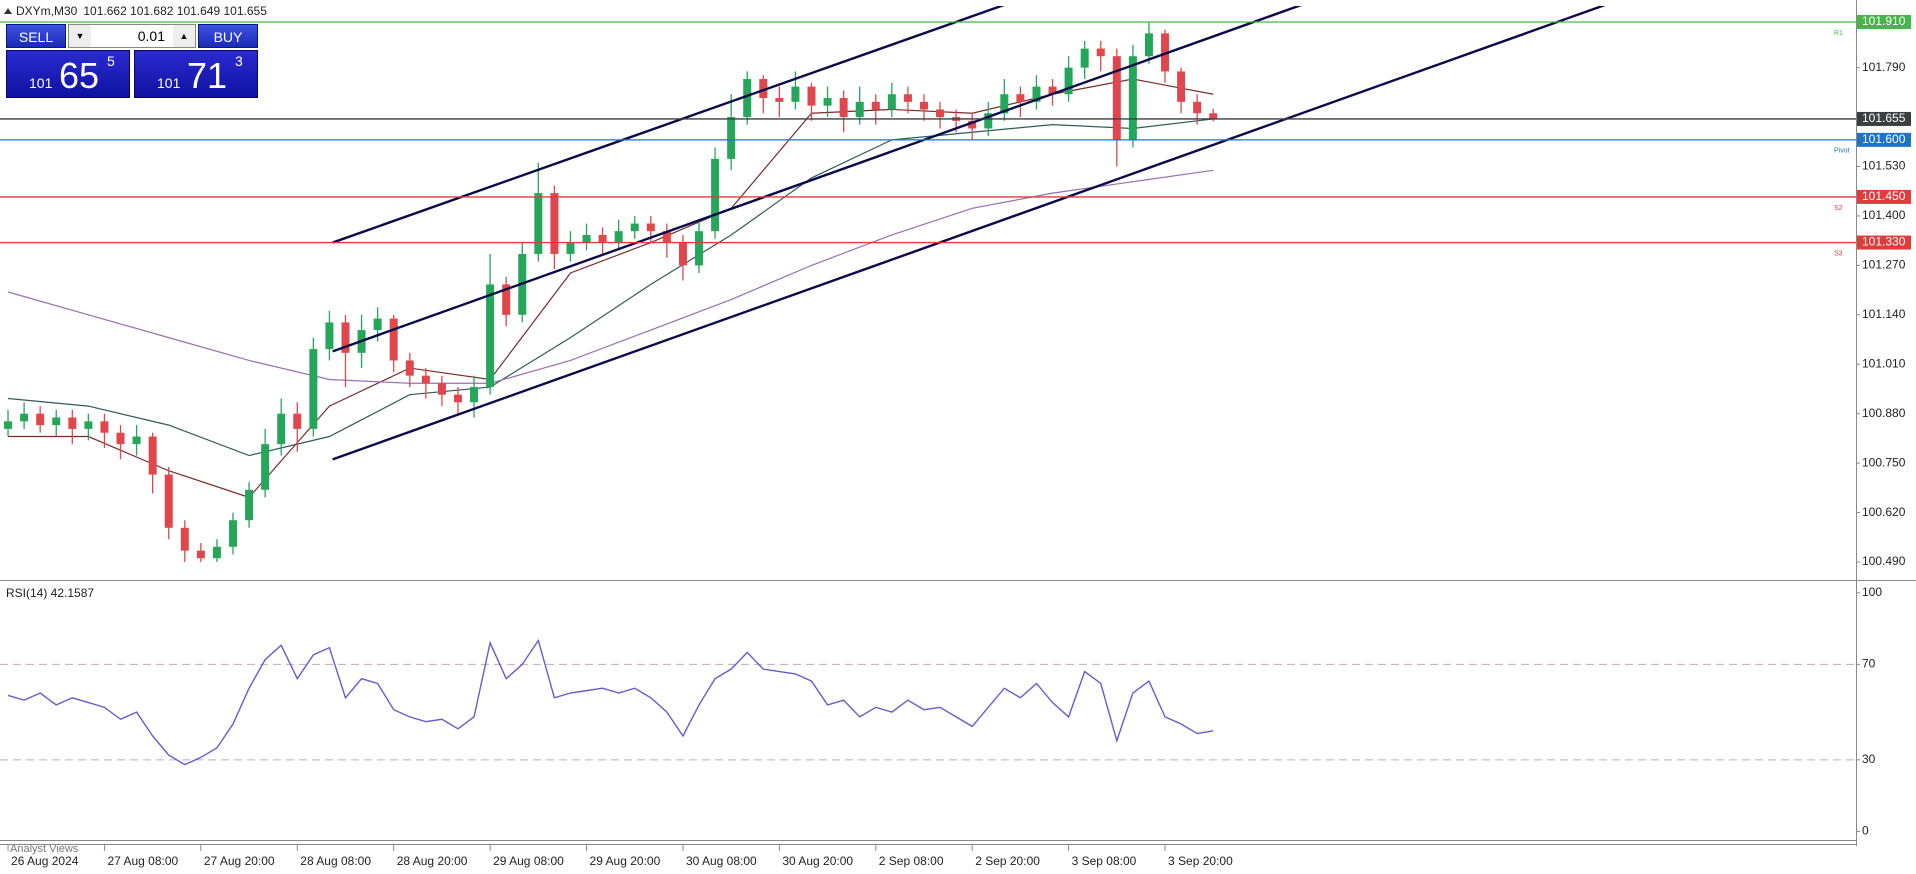 The width and height of the screenshot is (1916, 874). What do you see at coordinates (41, 83) in the screenshot?
I see `bid-big: 101` at bounding box center [41, 83].